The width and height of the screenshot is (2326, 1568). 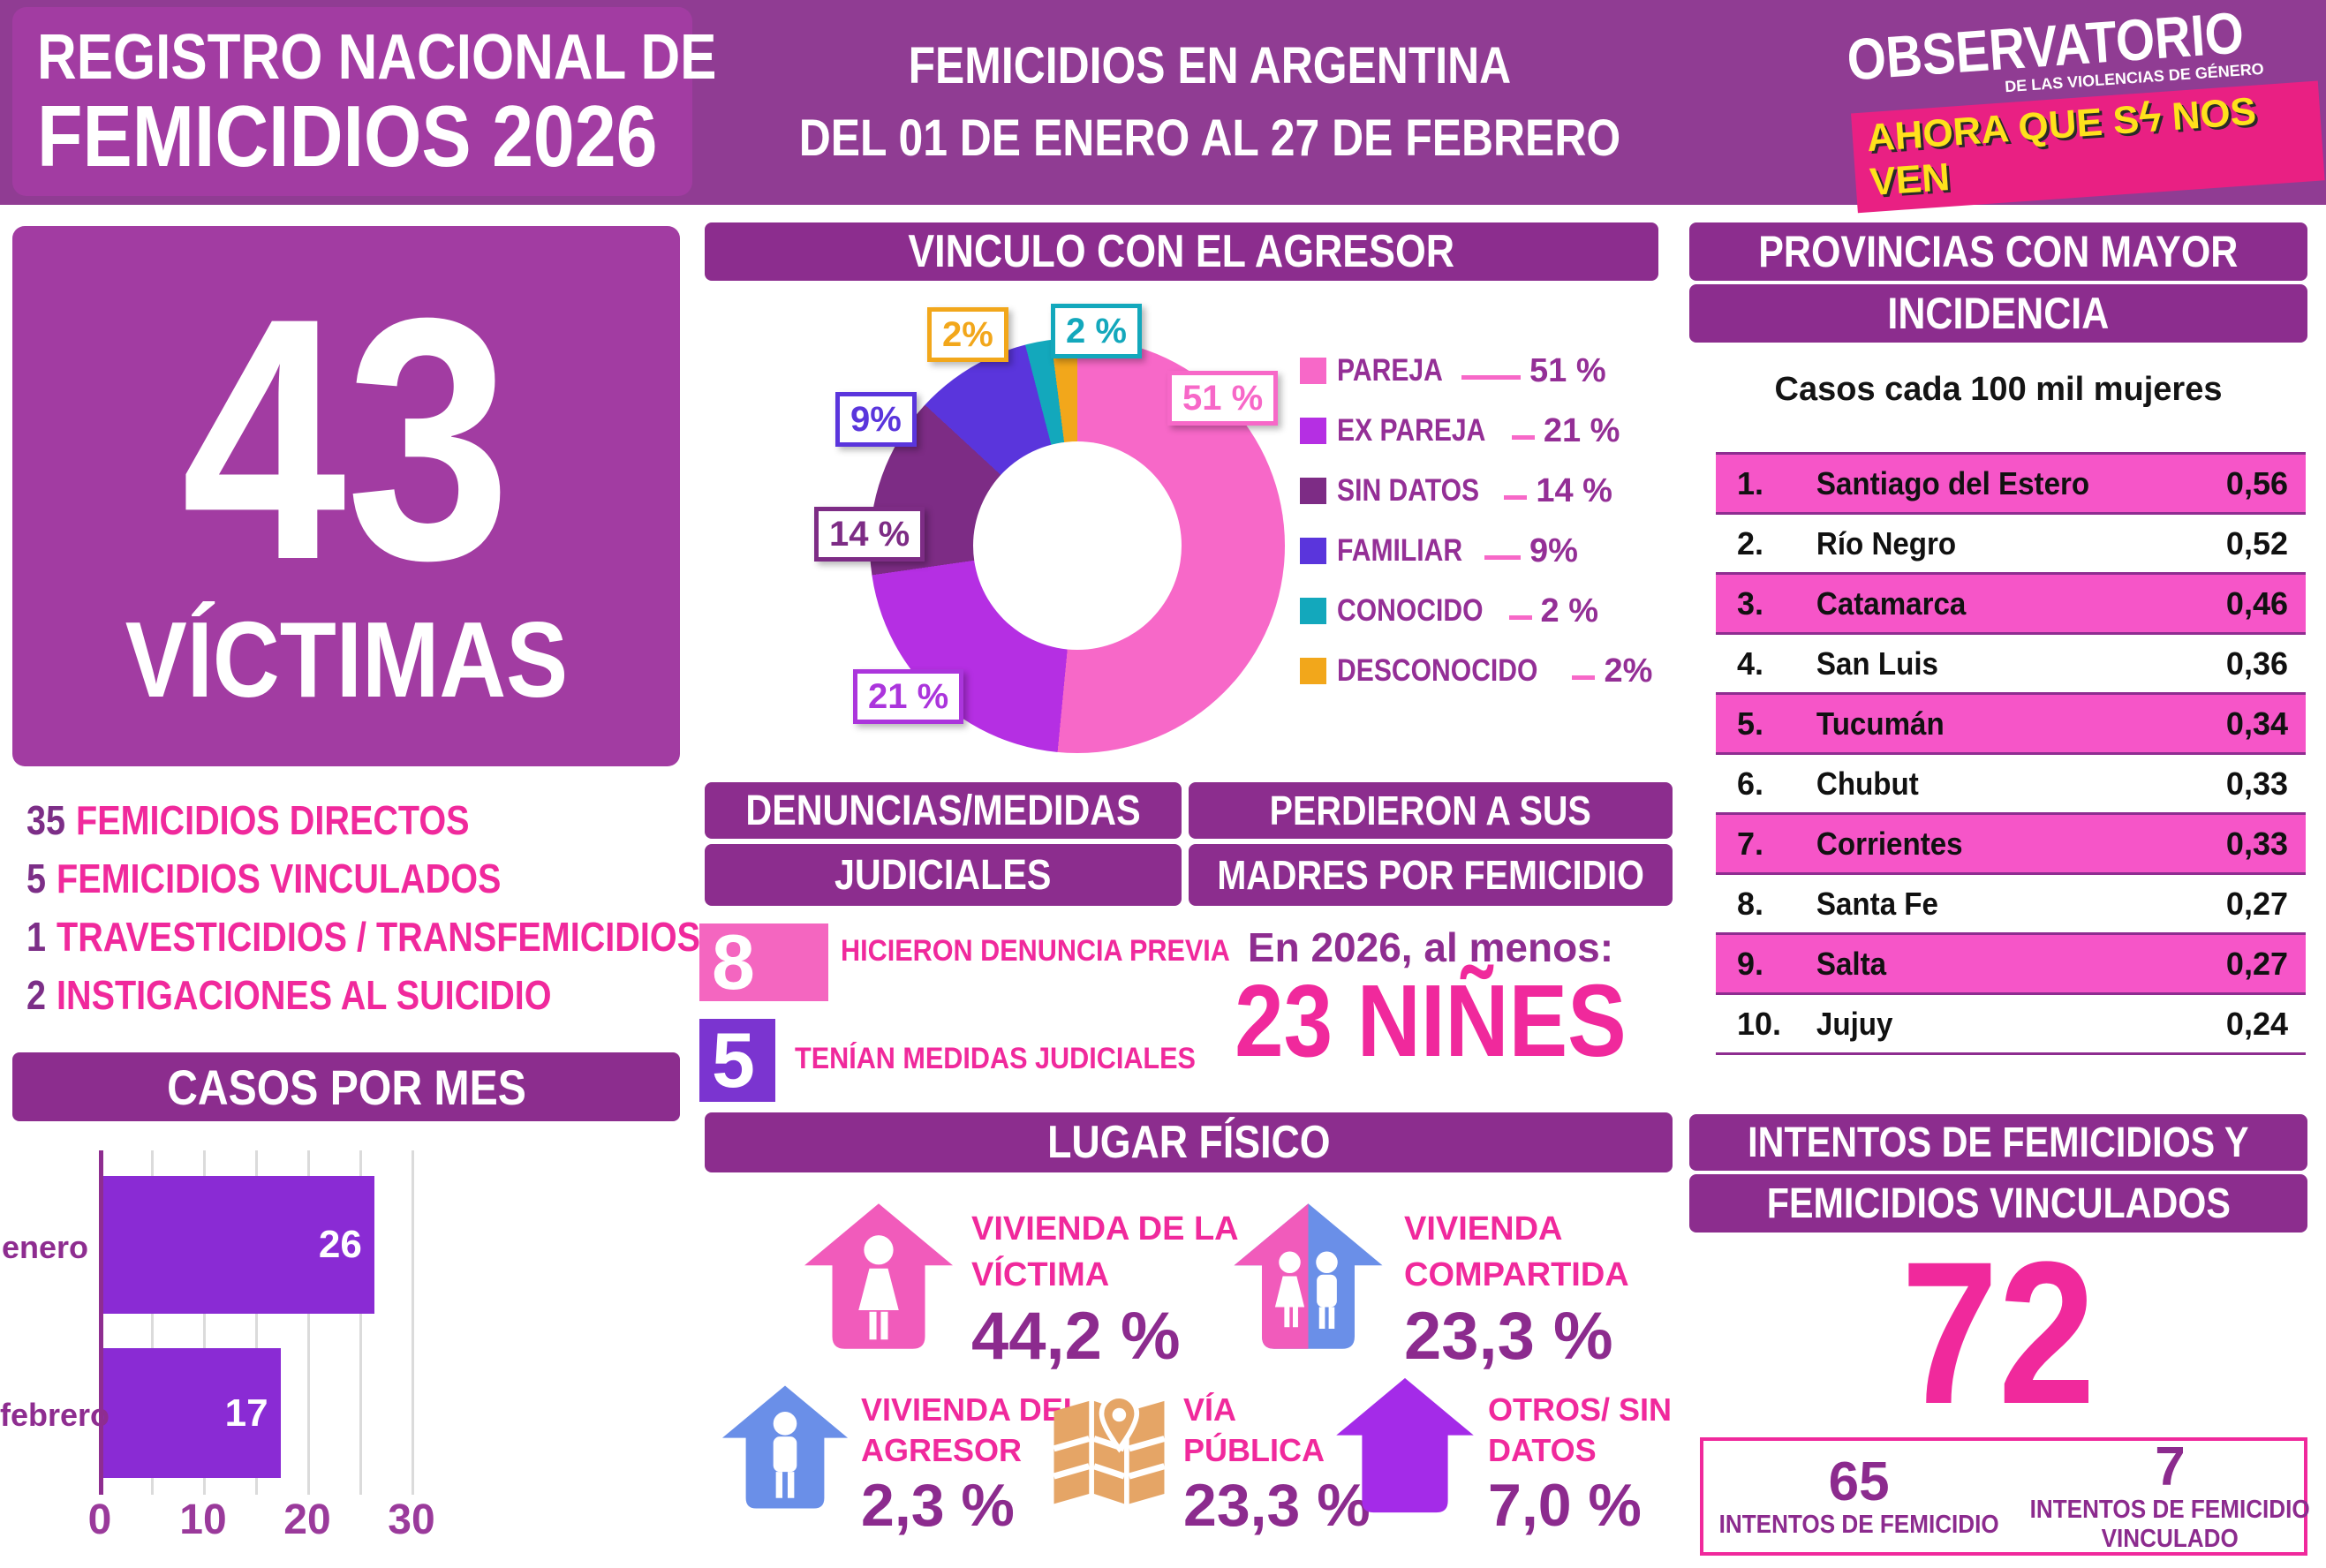 I want to click on table-row: 8. Santa Fe 0,27, so click(x=2011, y=905).